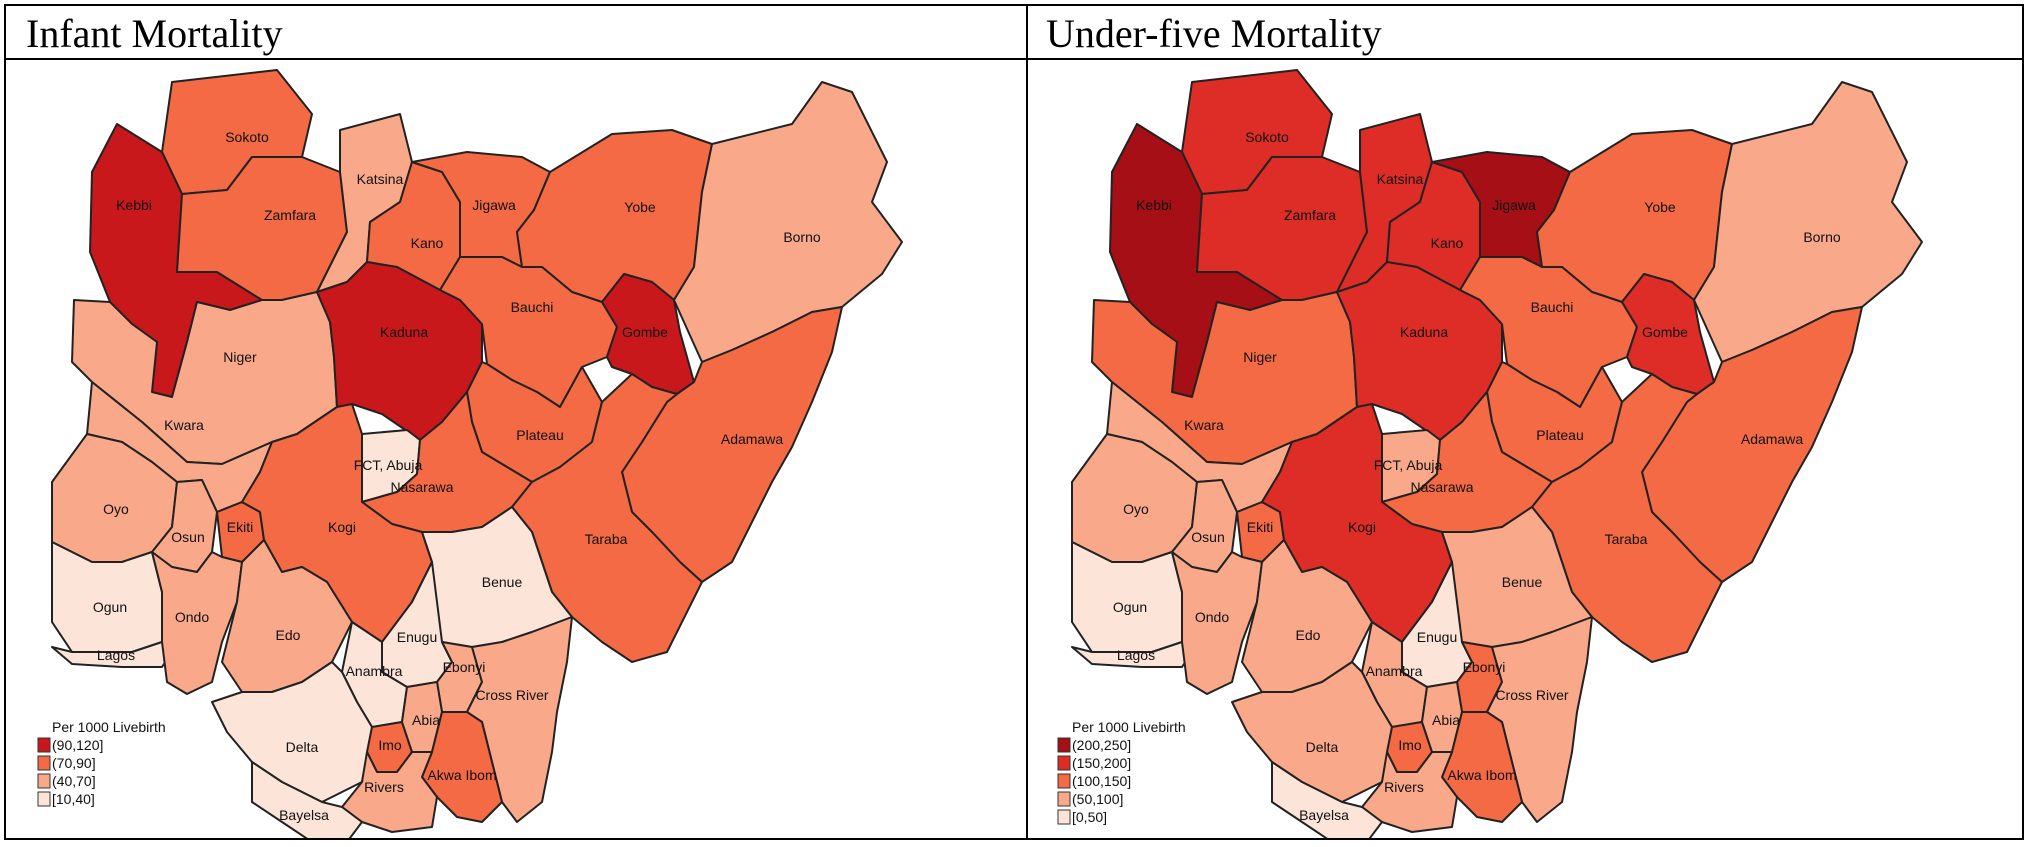  What do you see at coordinates (77, 745) in the screenshot?
I see `legend-label: (90,120]` at bounding box center [77, 745].